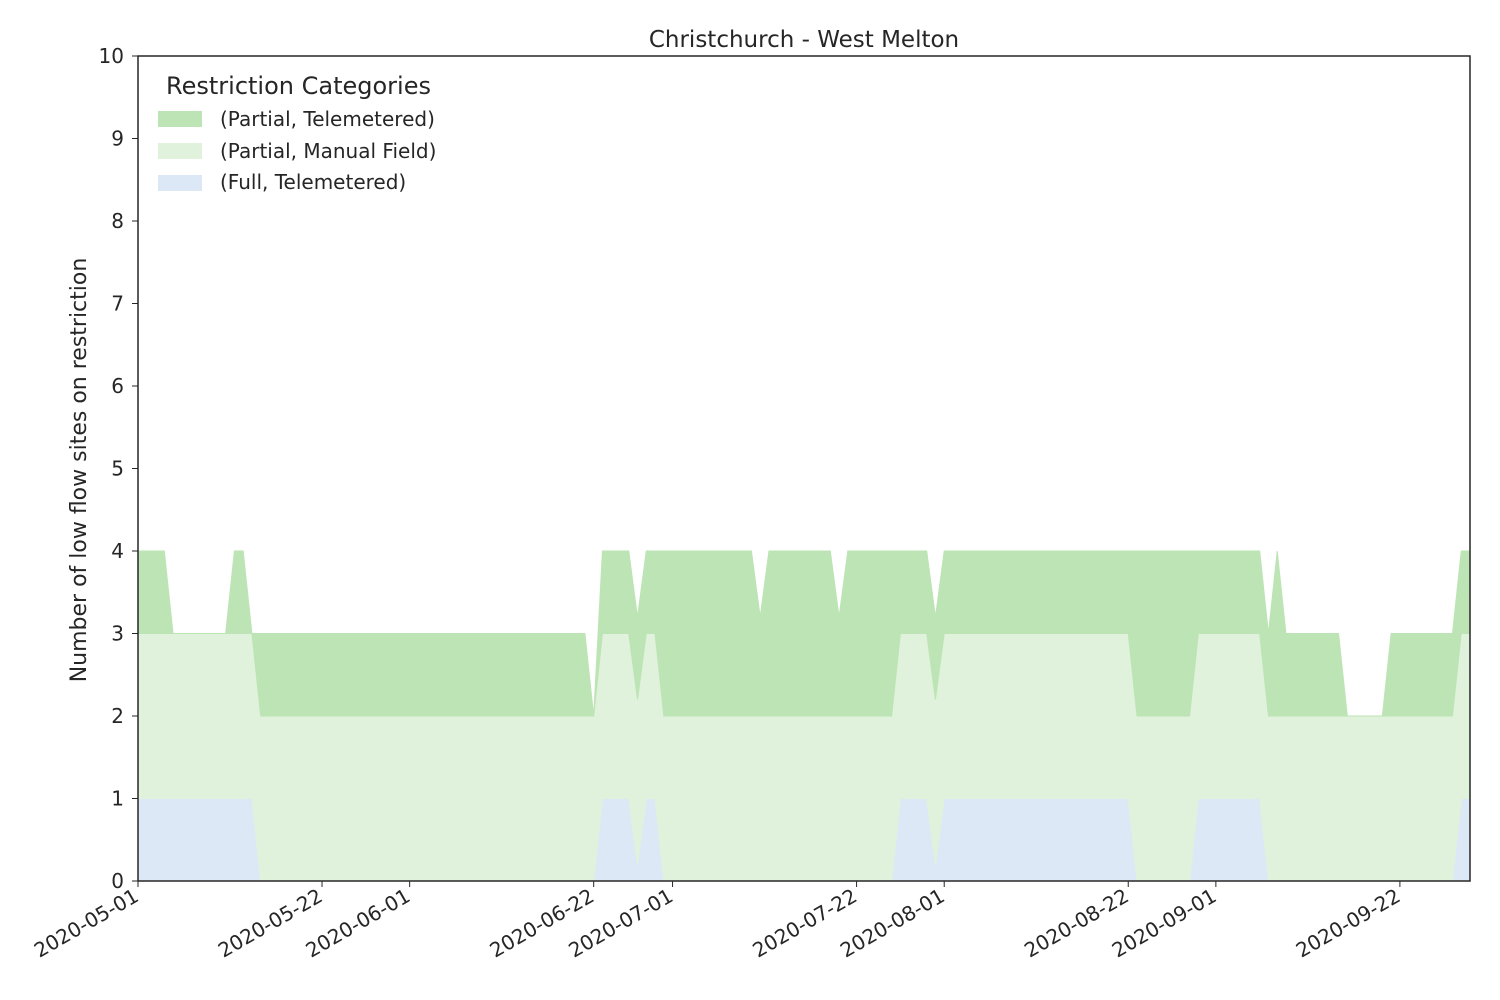 This screenshot has width=1500, height=1000. What do you see at coordinates (117, 139) in the screenshot?
I see `y-tick-label: 9` at bounding box center [117, 139].